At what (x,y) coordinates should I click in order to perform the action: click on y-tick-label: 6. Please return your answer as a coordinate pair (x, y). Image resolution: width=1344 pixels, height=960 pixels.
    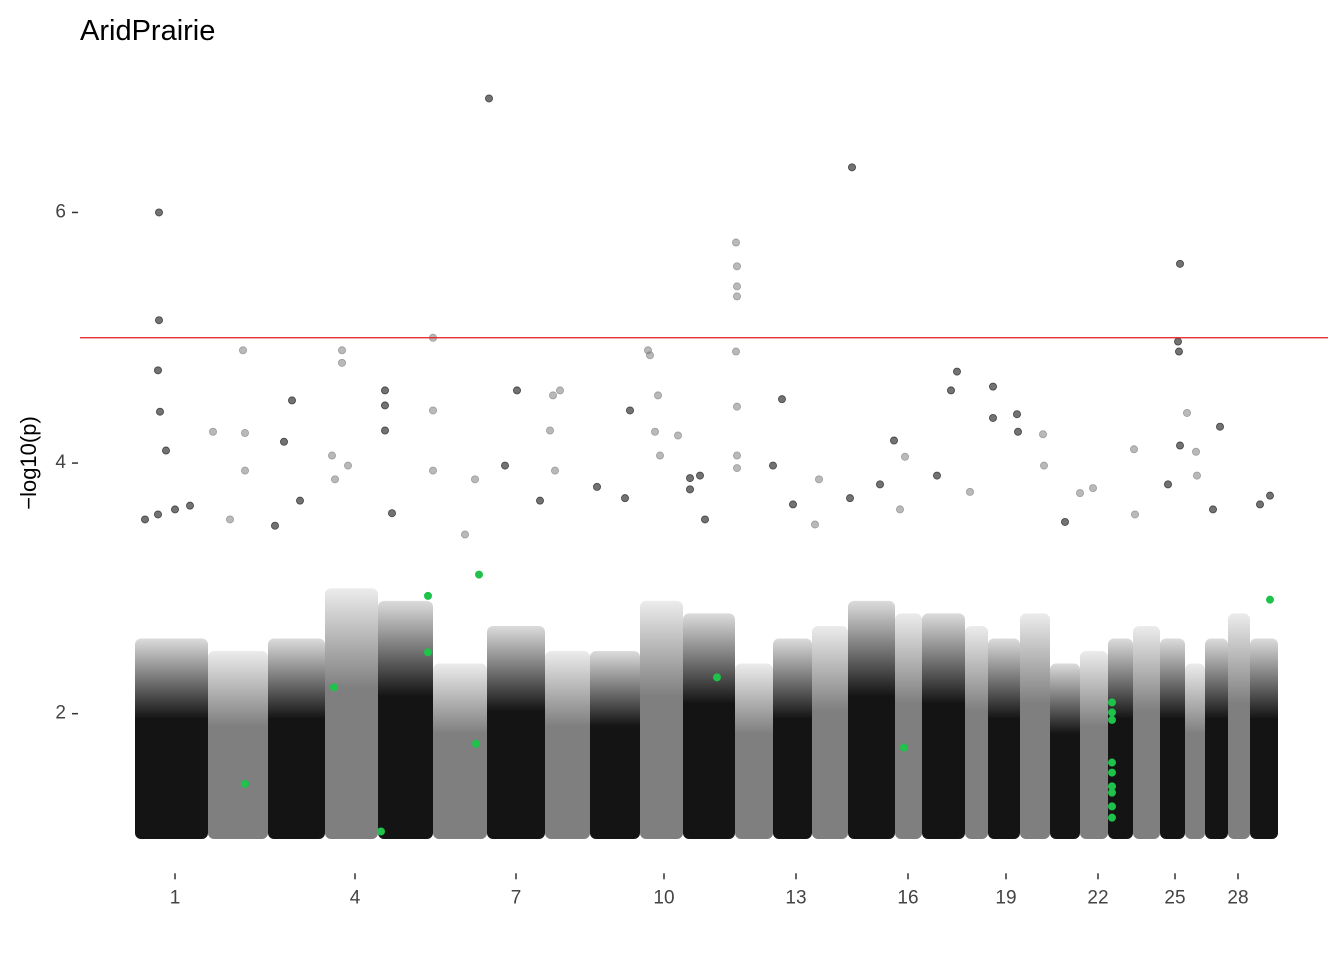
    Looking at the image, I should click on (60, 211).